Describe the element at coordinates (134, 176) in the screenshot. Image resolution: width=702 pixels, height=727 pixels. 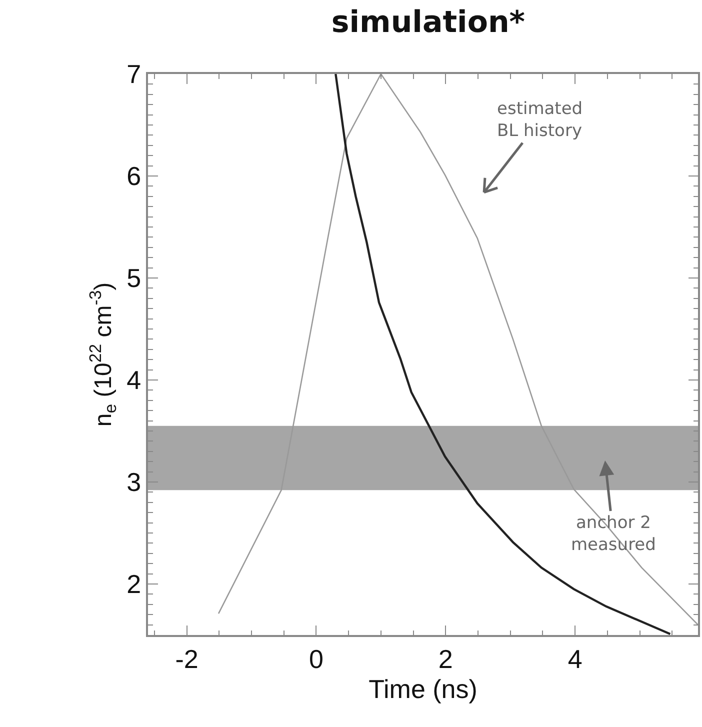
I see `y-tick-label: 6` at that location.